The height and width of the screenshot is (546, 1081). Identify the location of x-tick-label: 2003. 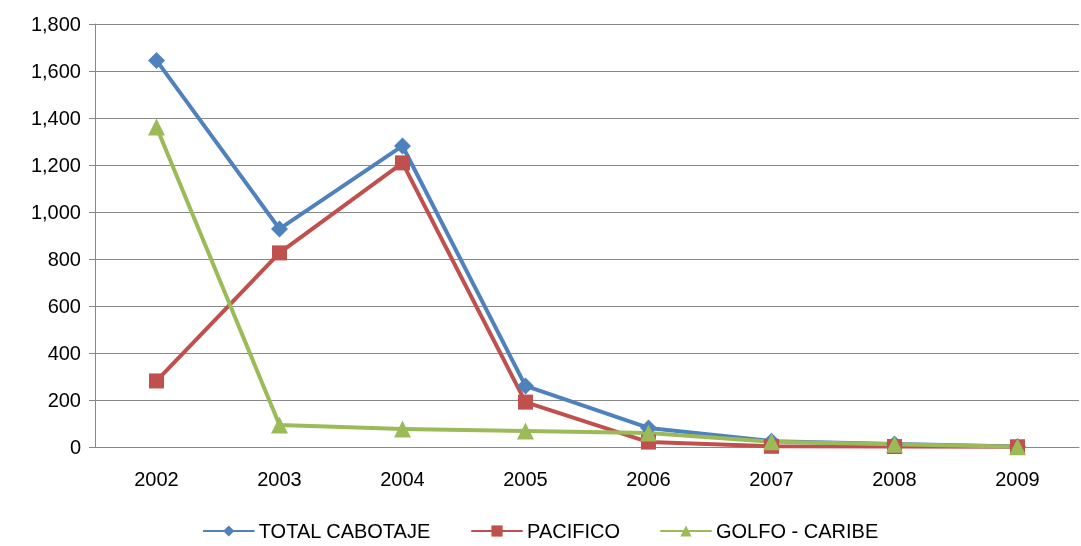
(279, 479).